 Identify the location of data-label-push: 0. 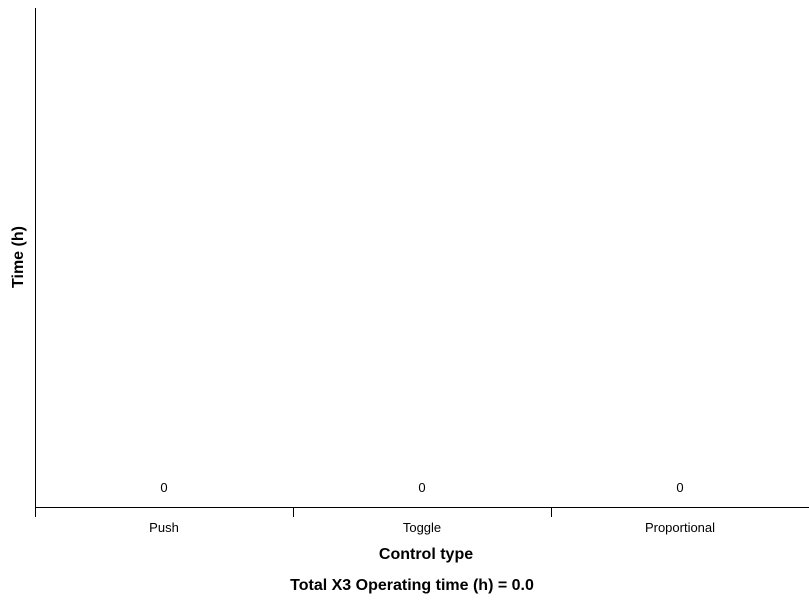
(163, 487).